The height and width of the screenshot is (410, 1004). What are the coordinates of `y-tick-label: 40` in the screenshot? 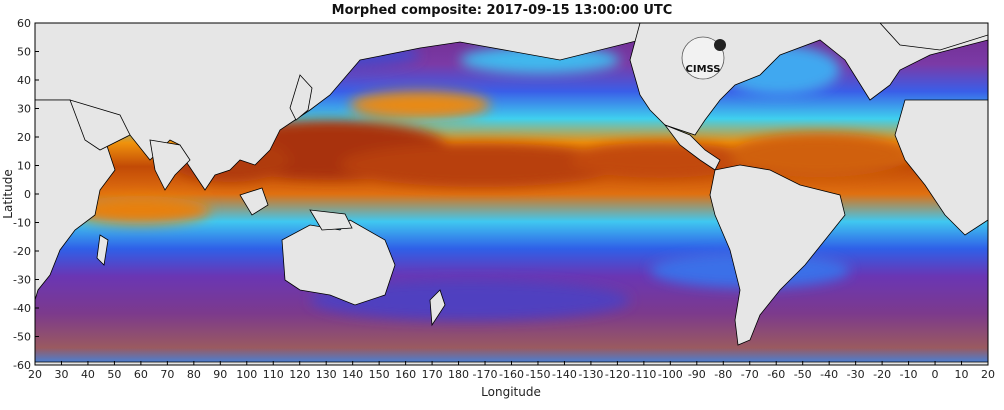 It's located at (24, 80).